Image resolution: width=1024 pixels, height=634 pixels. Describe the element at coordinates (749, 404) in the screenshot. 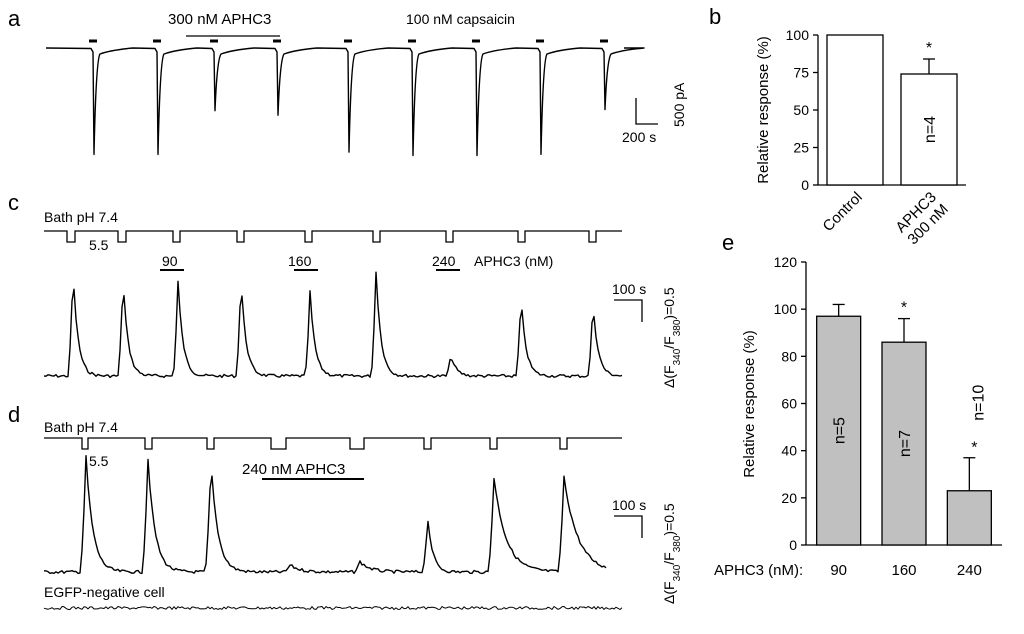

I see `e-y-axis-label: Relative response (%)` at that location.